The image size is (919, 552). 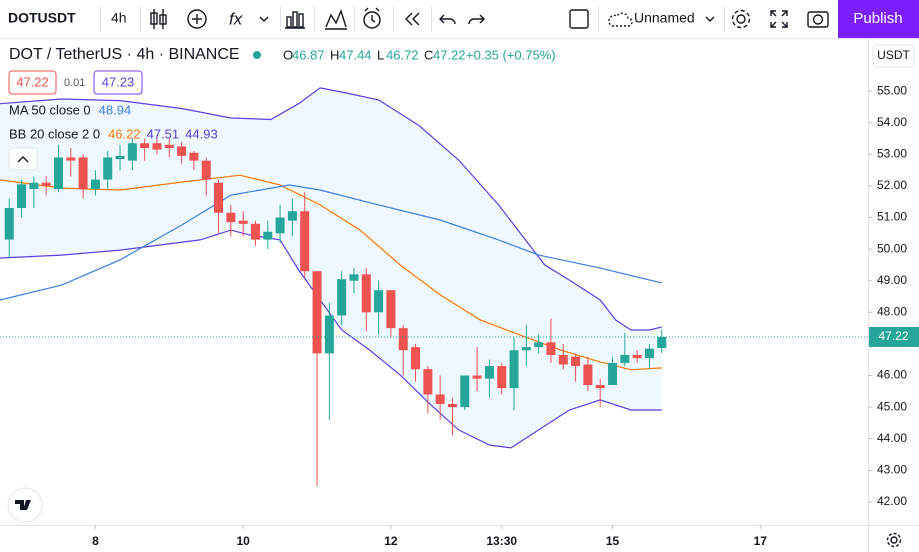 What do you see at coordinates (779, 19) in the screenshot?
I see `fullscreen-icon` at bounding box center [779, 19].